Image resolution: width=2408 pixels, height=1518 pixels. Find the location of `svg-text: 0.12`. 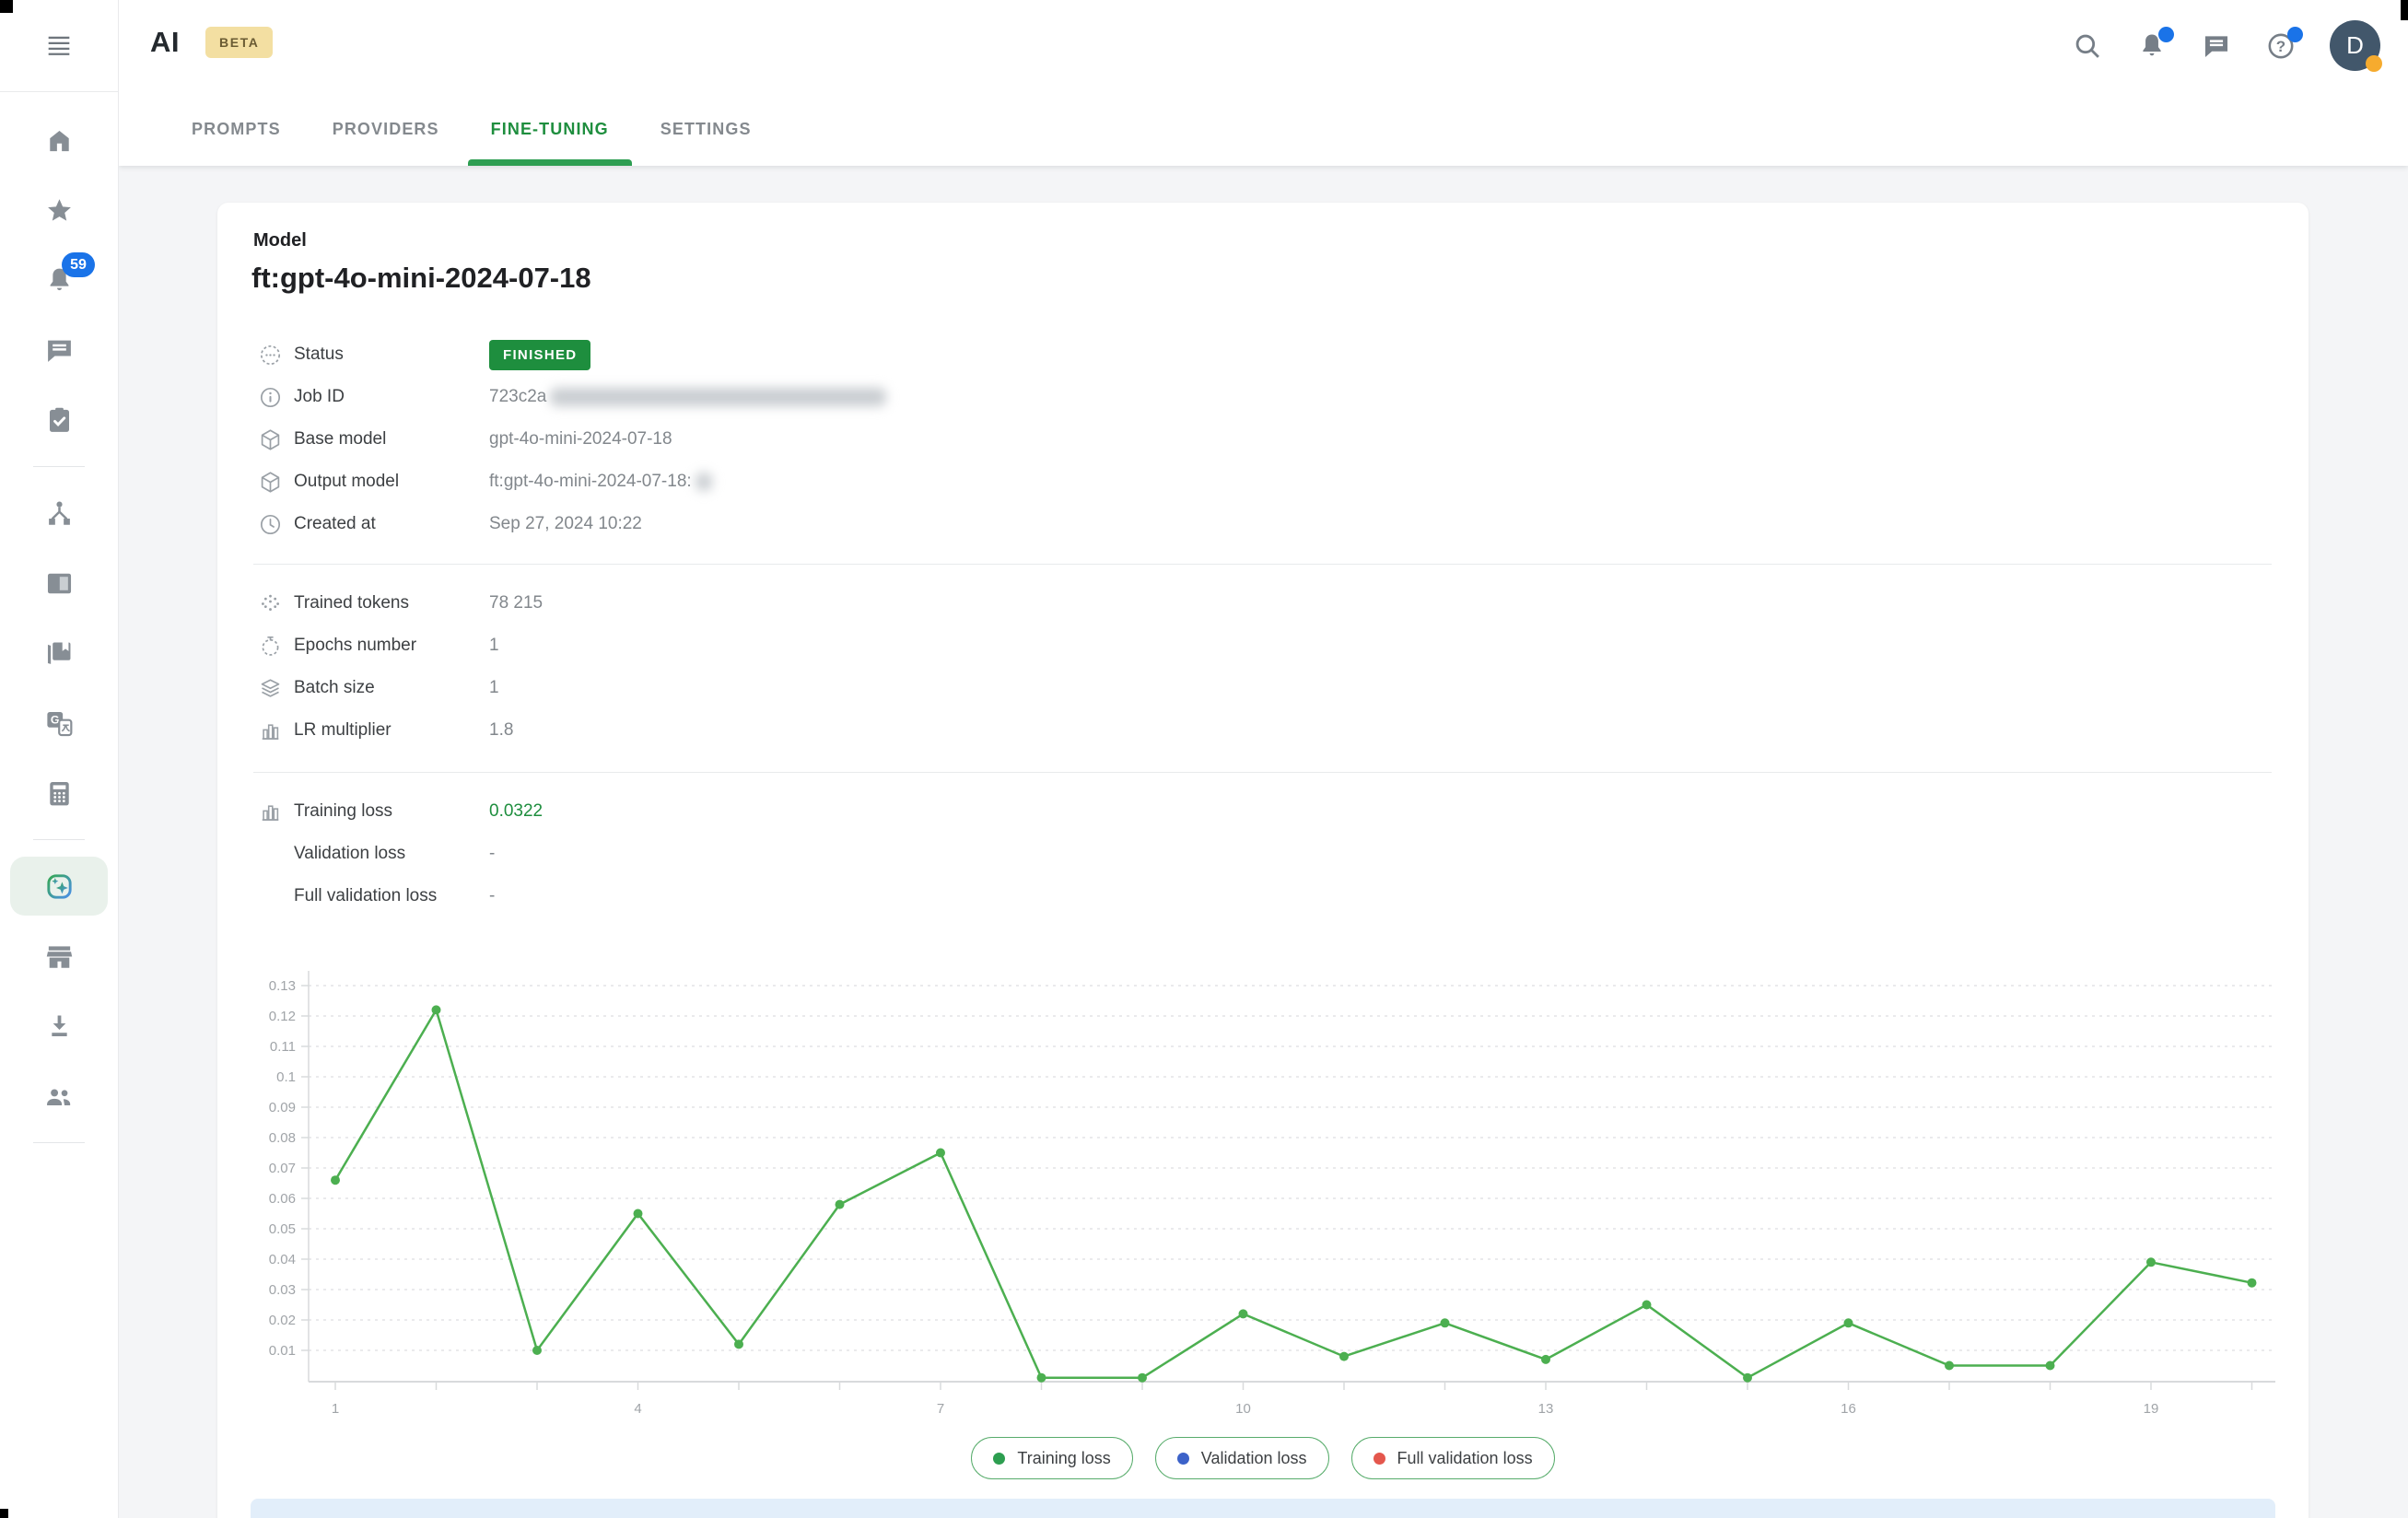

svg-text: 0.12 is located at coordinates (283, 1017).